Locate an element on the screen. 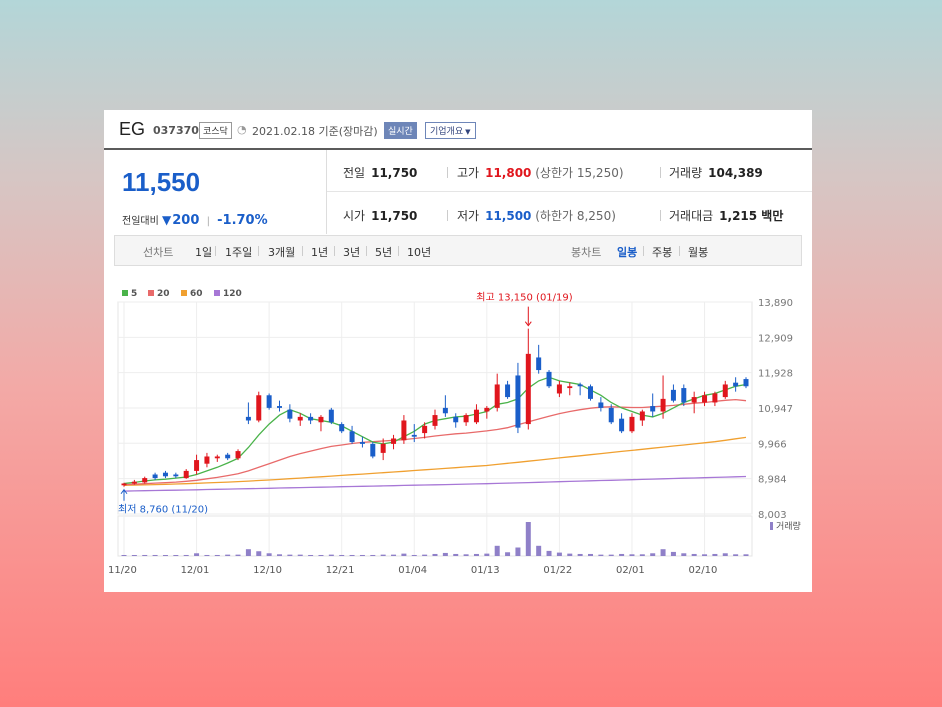 The image size is (942, 707). upper-limit: (상한가 15,250) is located at coordinates (579, 173).